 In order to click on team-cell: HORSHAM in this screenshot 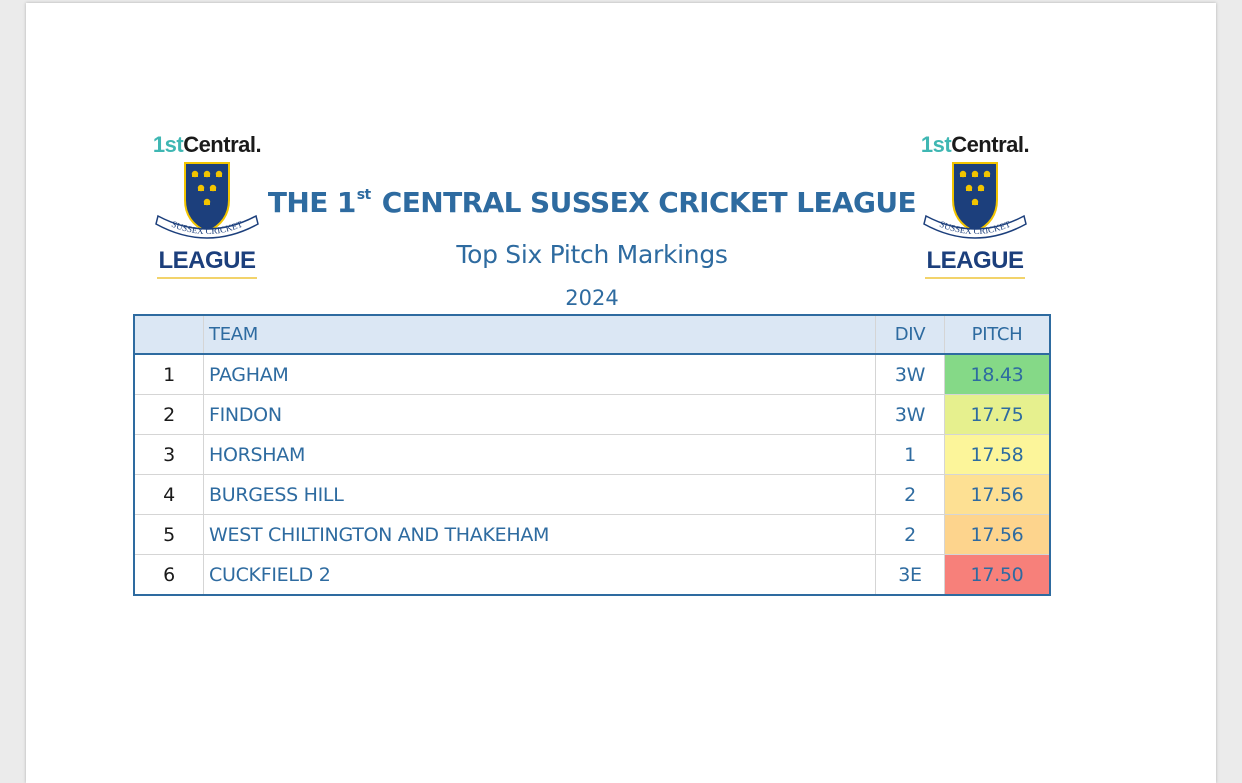, I will do `click(539, 454)`.